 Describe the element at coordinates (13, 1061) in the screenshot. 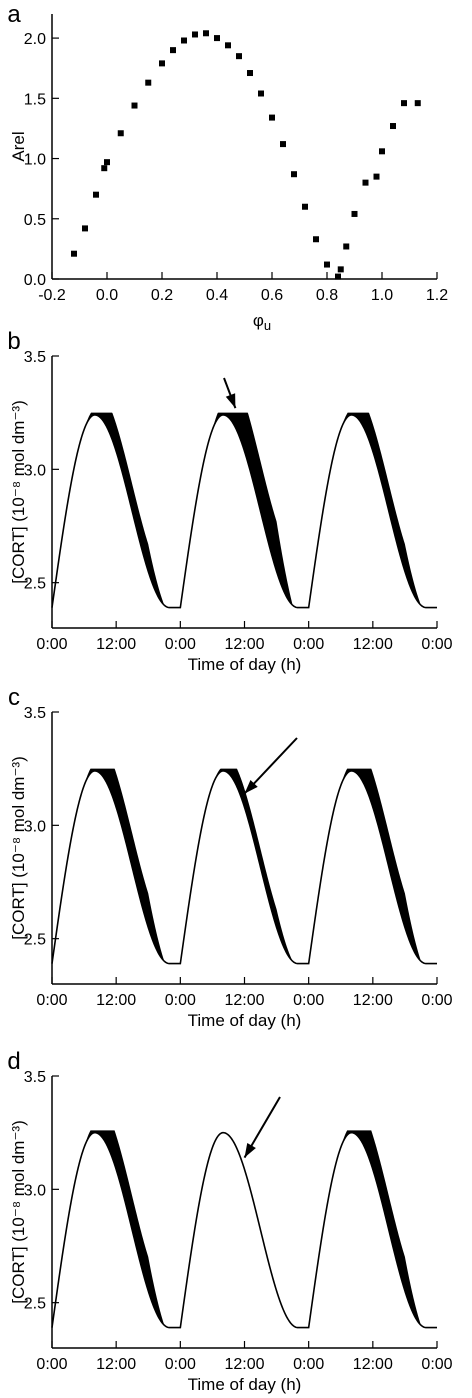

I see `panel-label: d` at that location.